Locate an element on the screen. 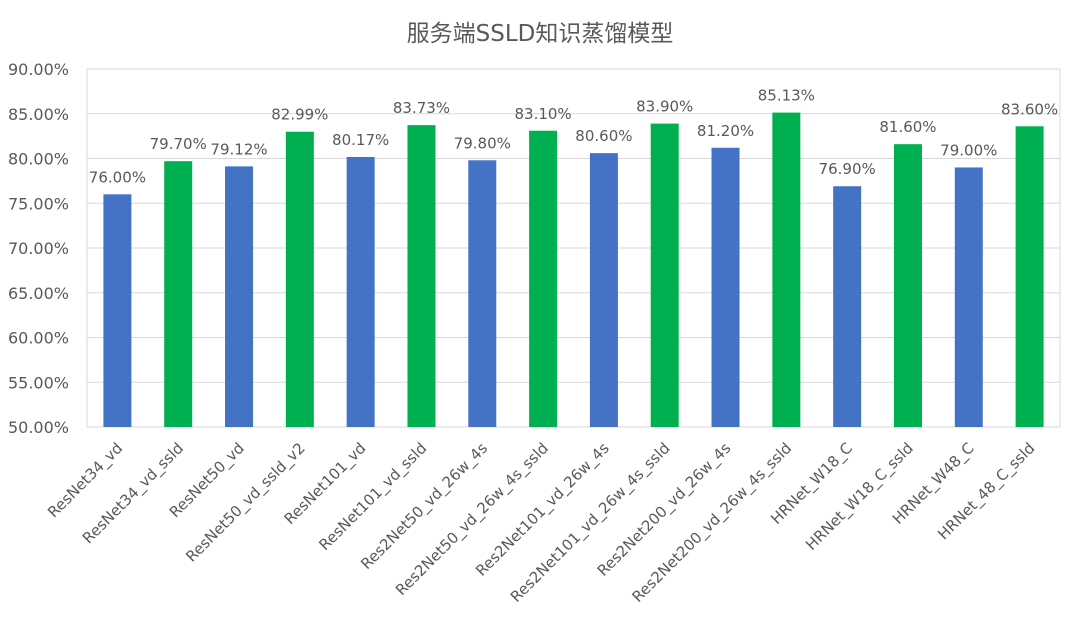  bar-HRNet_W18_C is located at coordinates (847, 306).